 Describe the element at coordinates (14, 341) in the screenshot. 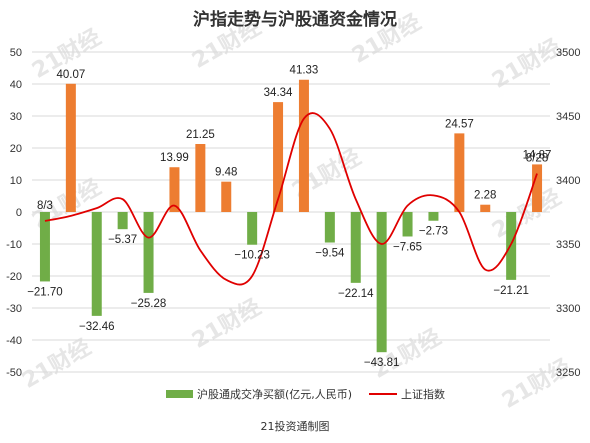

I see `y-tick-label: -40` at that location.